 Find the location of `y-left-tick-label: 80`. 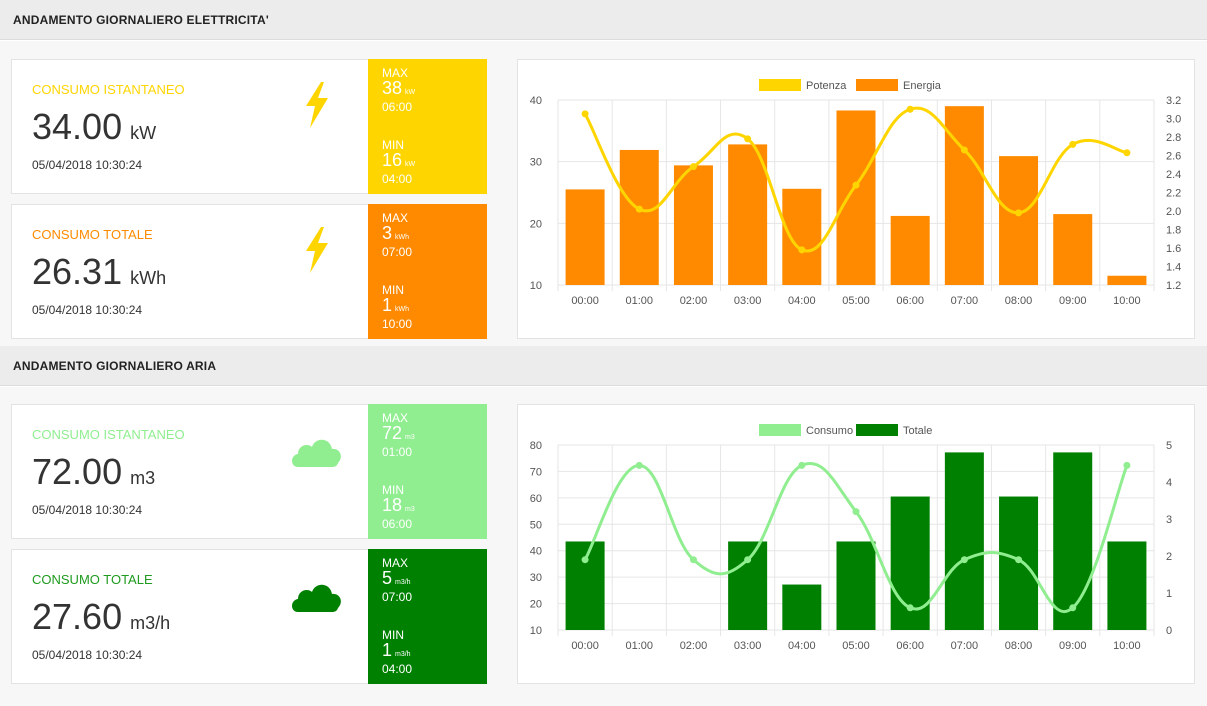

y-left-tick-label: 80 is located at coordinates (536, 446).